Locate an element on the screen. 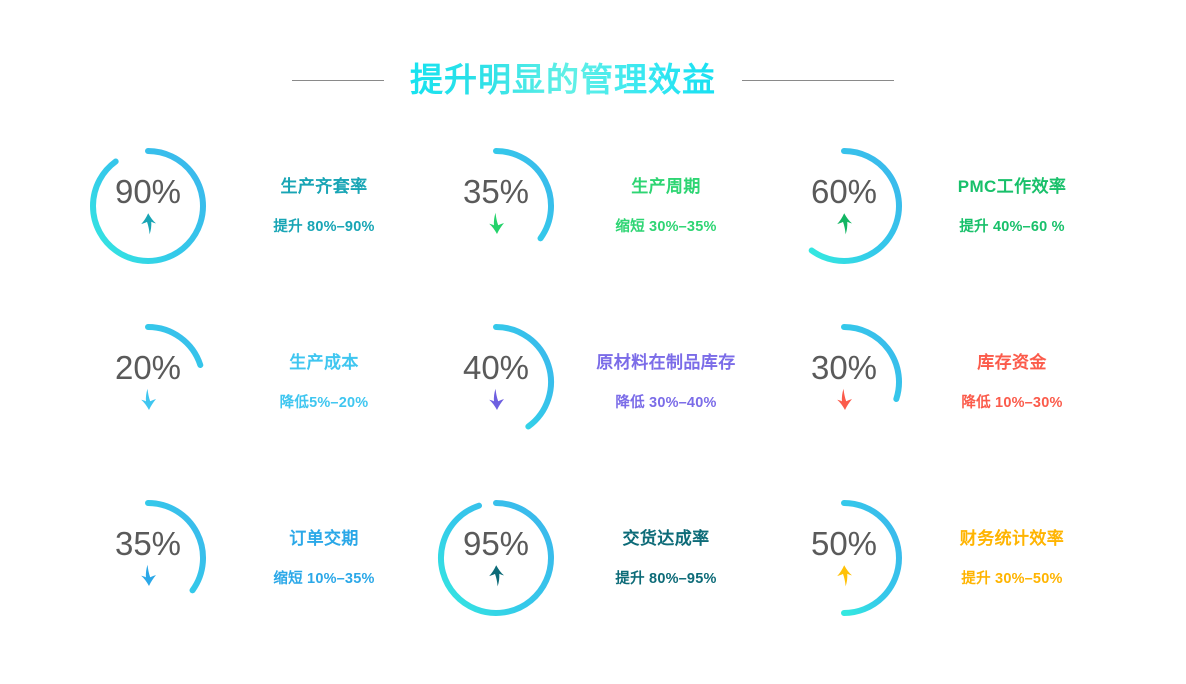  metric-label: 库存资金 is located at coordinates (1012, 362).